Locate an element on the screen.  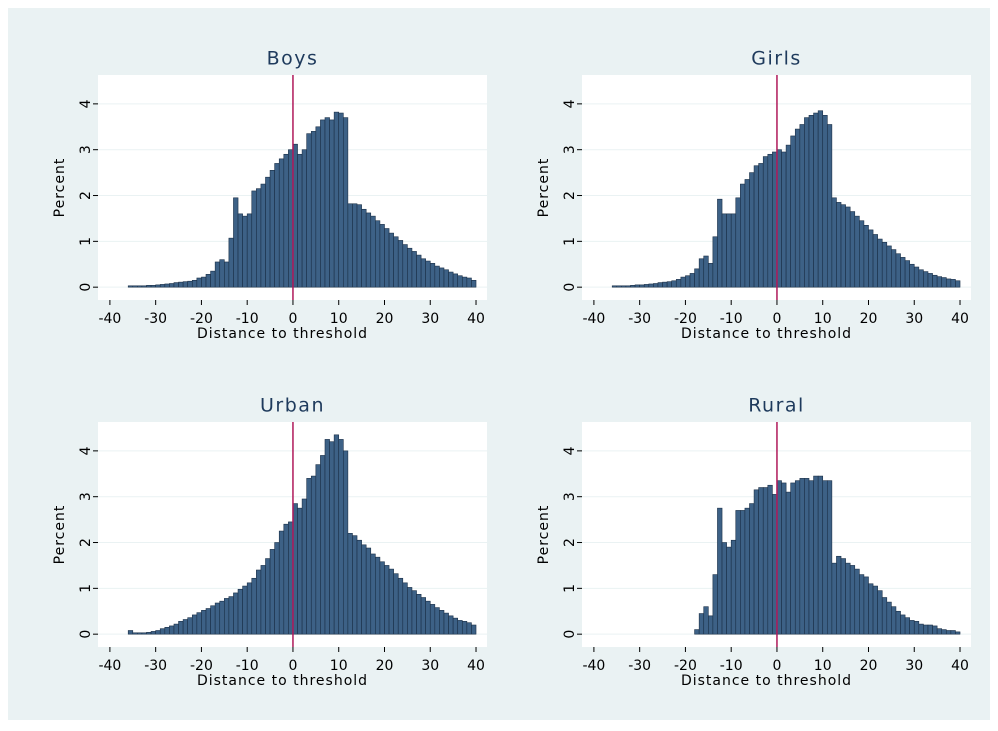
x-tick-label: -40 is located at coordinates (109, 319).